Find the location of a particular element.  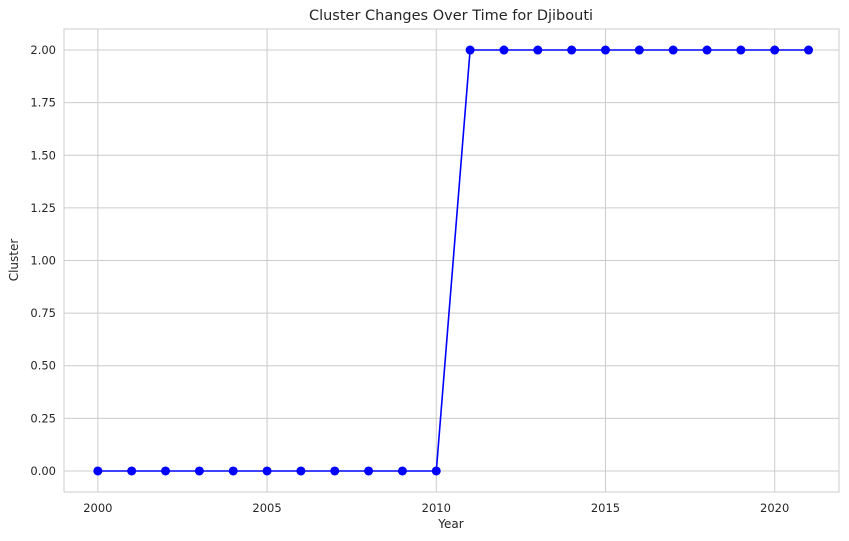

y-axis-label: Cluster is located at coordinates (14, 260).